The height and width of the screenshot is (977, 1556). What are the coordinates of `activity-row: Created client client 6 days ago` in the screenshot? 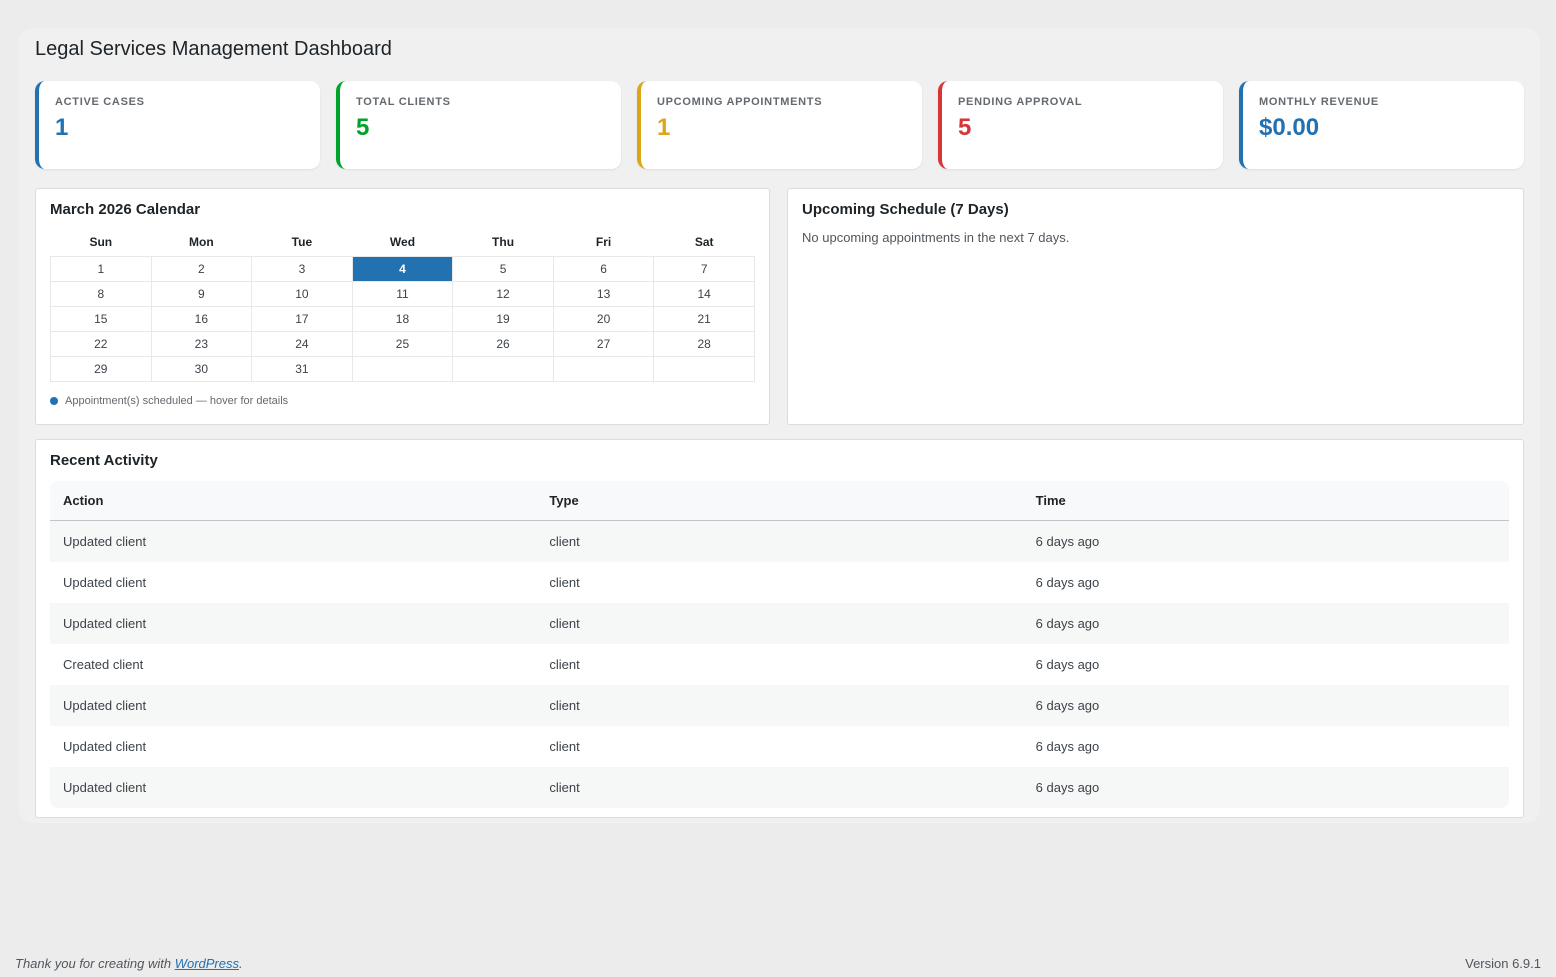 It's located at (779, 664).